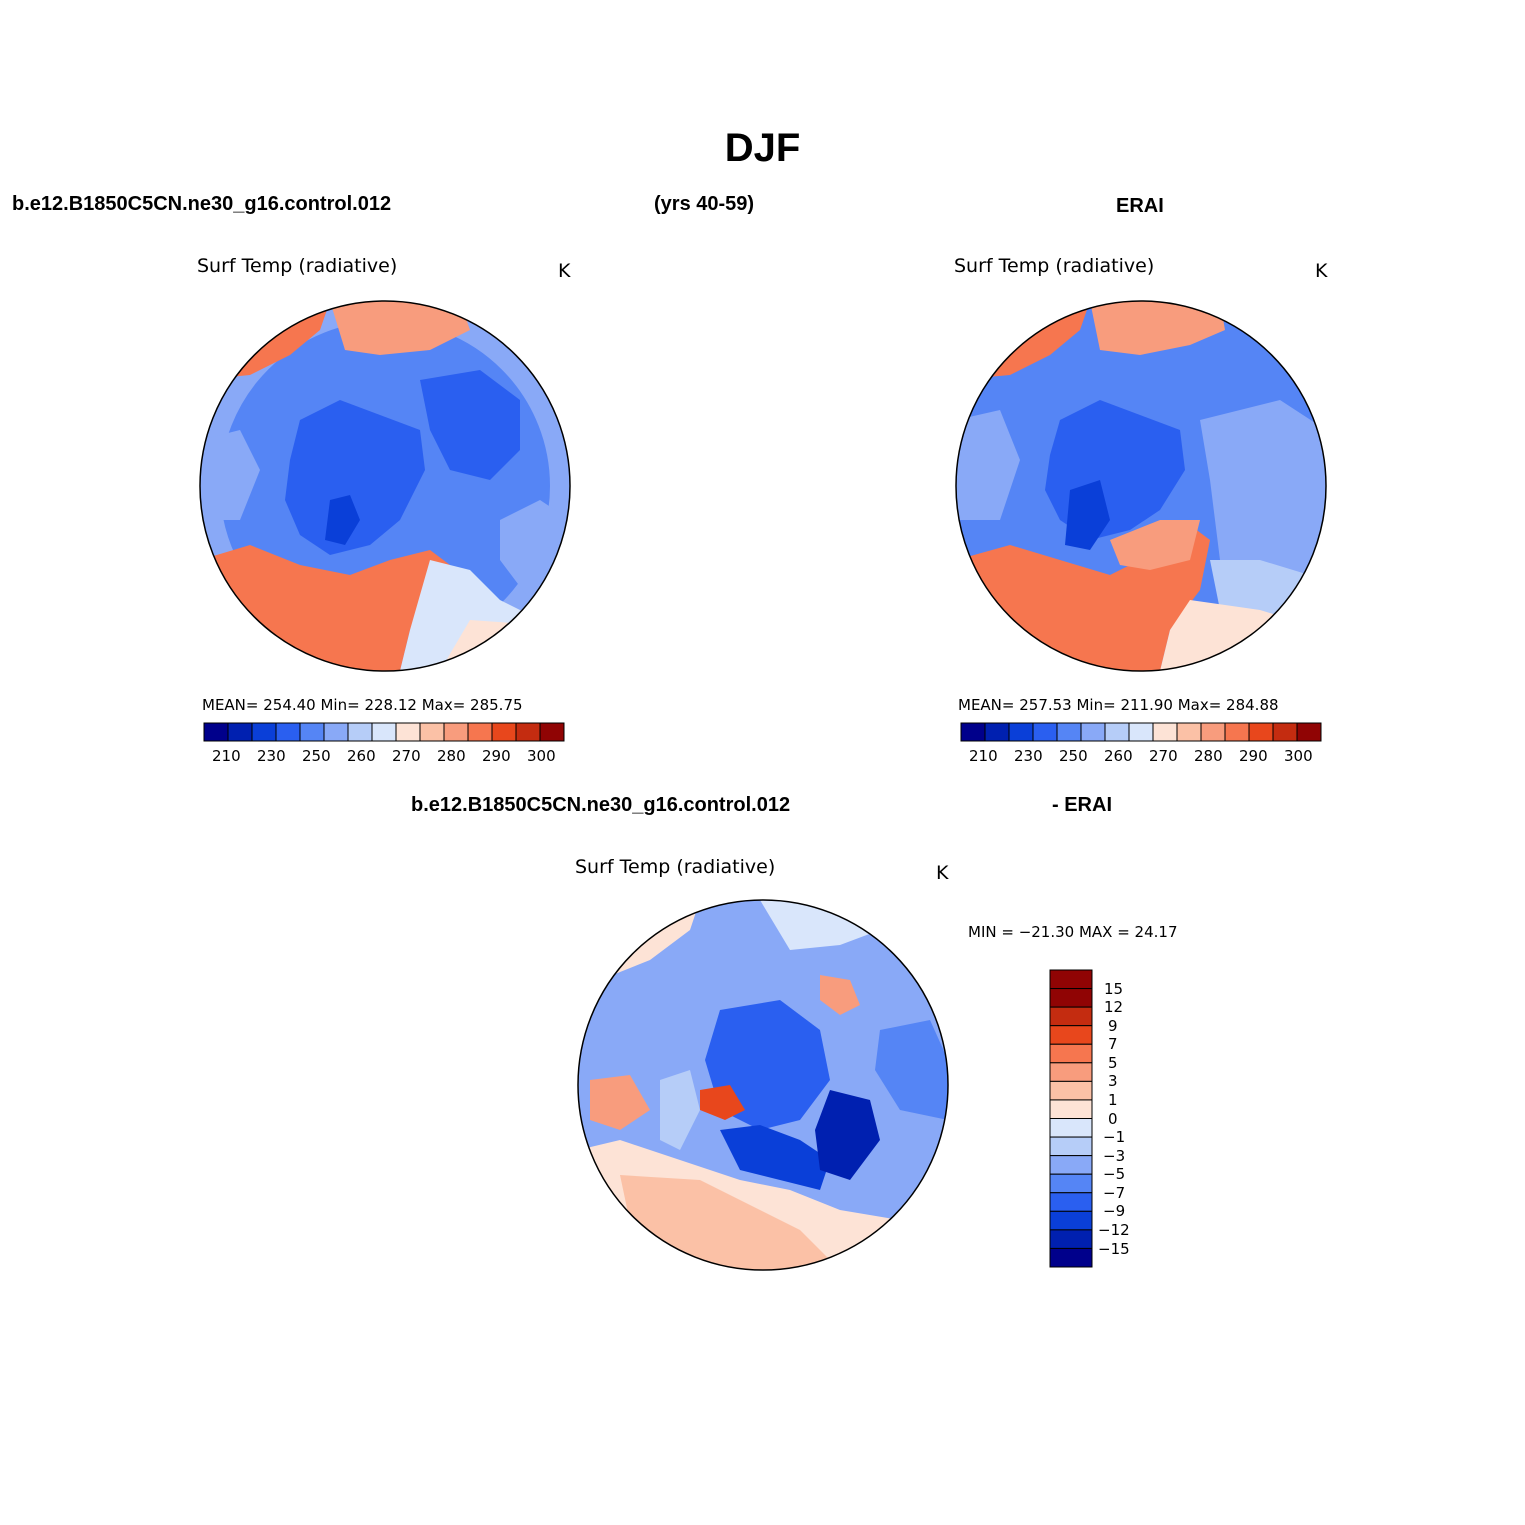 The image size is (1525, 1525). I want to click on panel2-cb-label: 230, so click(1028, 756).